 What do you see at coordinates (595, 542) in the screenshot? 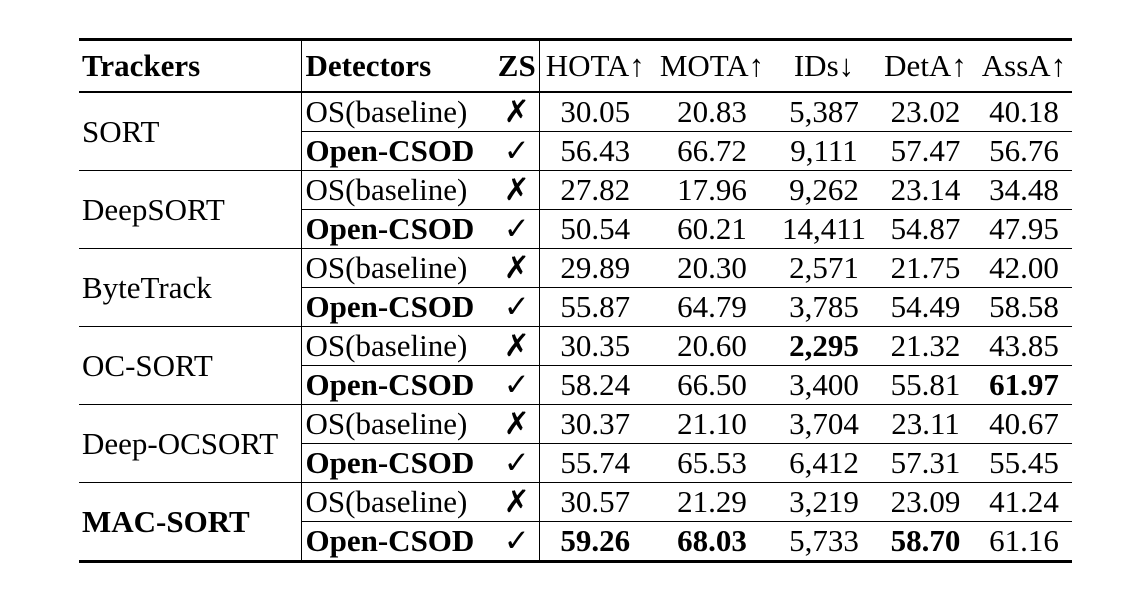
I see `hota-cell: 59.26` at bounding box center [595, 542].